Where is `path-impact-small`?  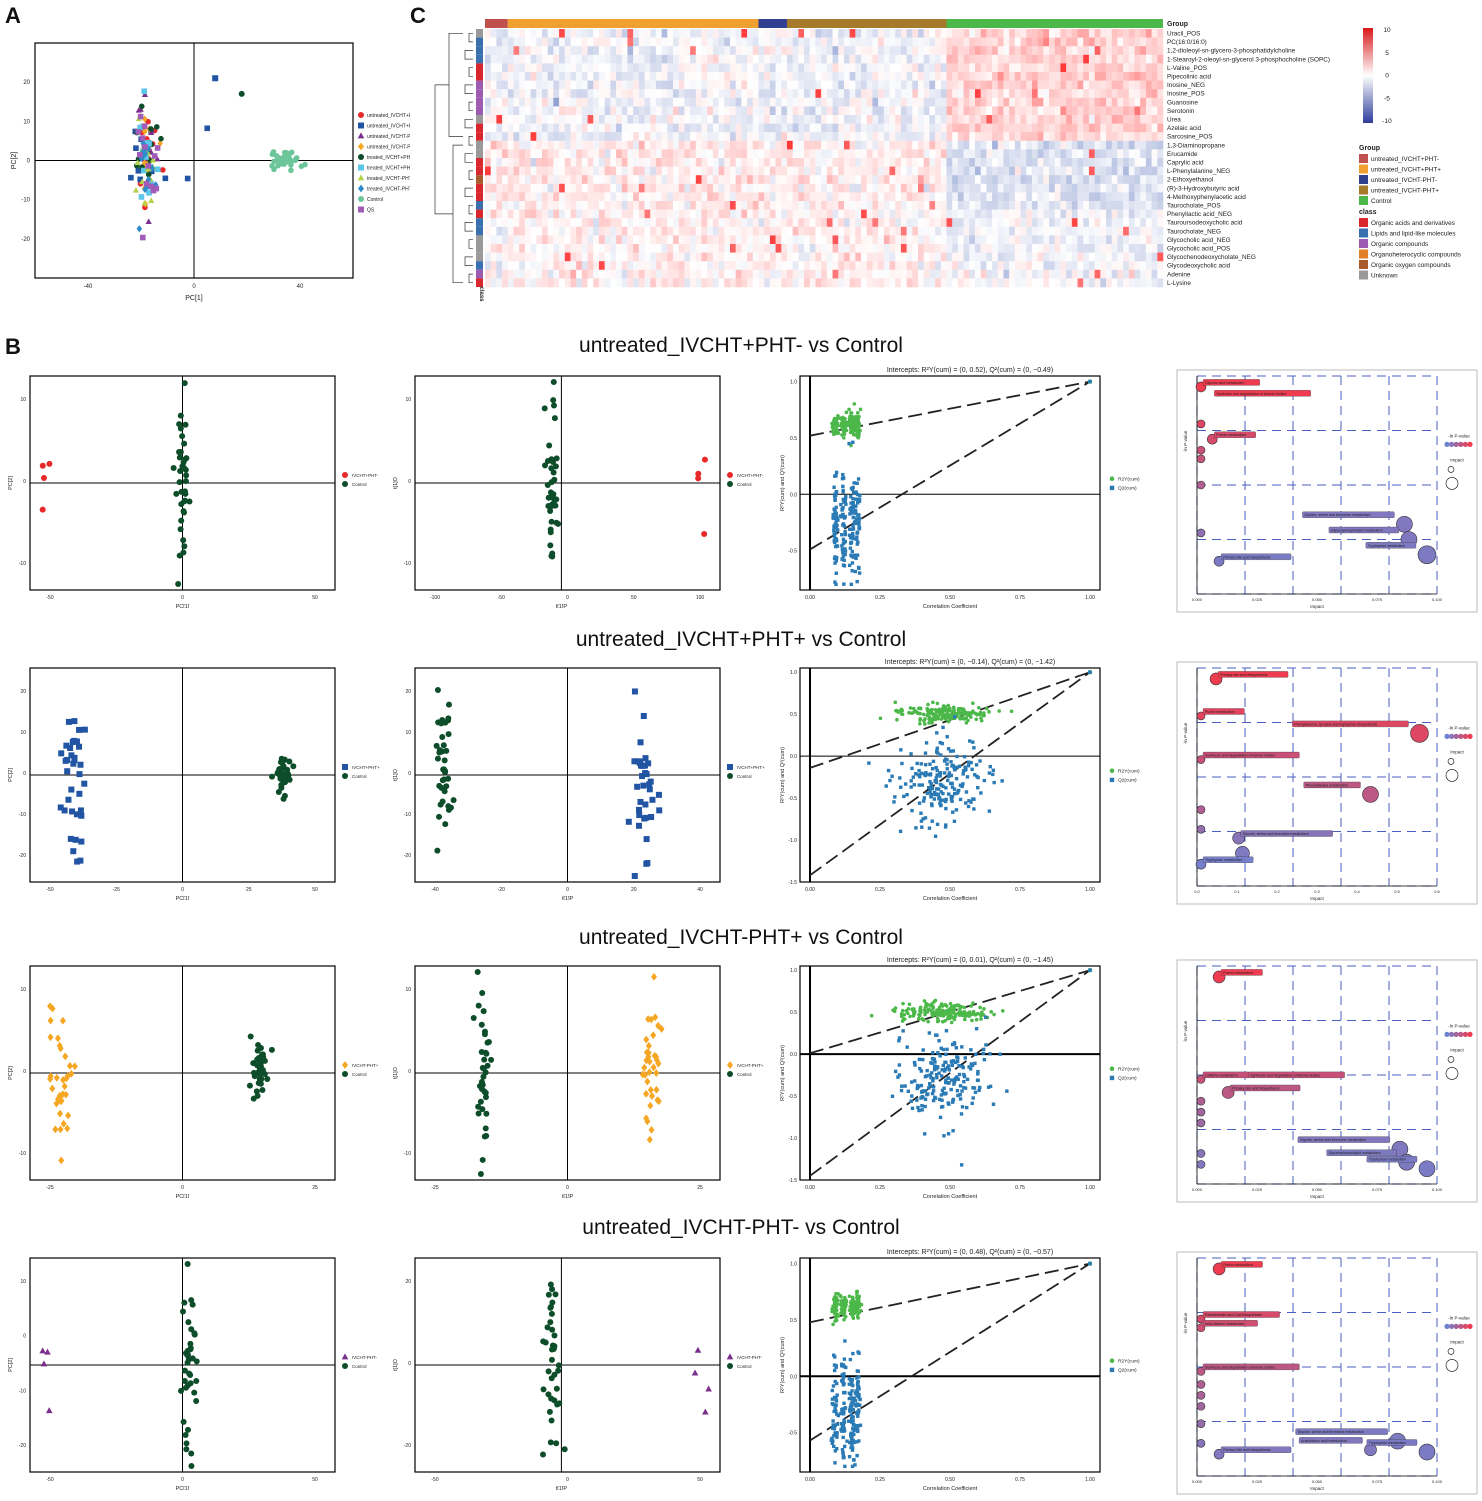 path-impact-small is located at coordinates (1451, 469).